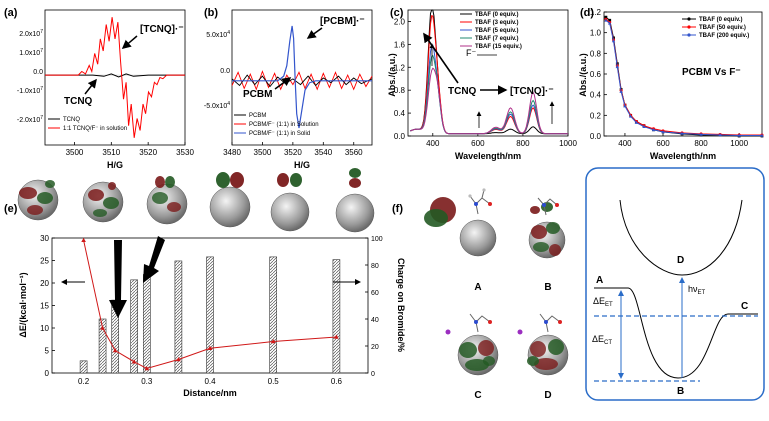 The image size is (769, 421). I want to click on panel-b-ytick: -5.0x10⁴, so click(217, 105).